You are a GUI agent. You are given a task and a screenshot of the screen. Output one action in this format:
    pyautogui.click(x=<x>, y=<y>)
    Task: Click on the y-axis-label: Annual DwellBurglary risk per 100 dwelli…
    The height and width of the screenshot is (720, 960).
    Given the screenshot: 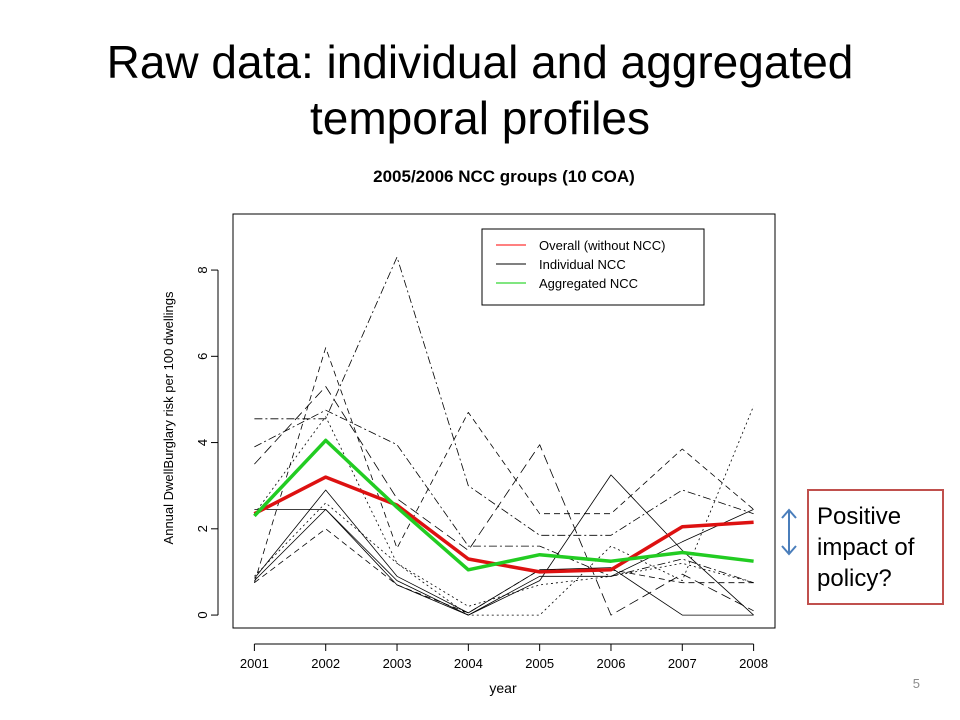 What is the action you would take?
    pyautogui.click(x=168, y=417)
    